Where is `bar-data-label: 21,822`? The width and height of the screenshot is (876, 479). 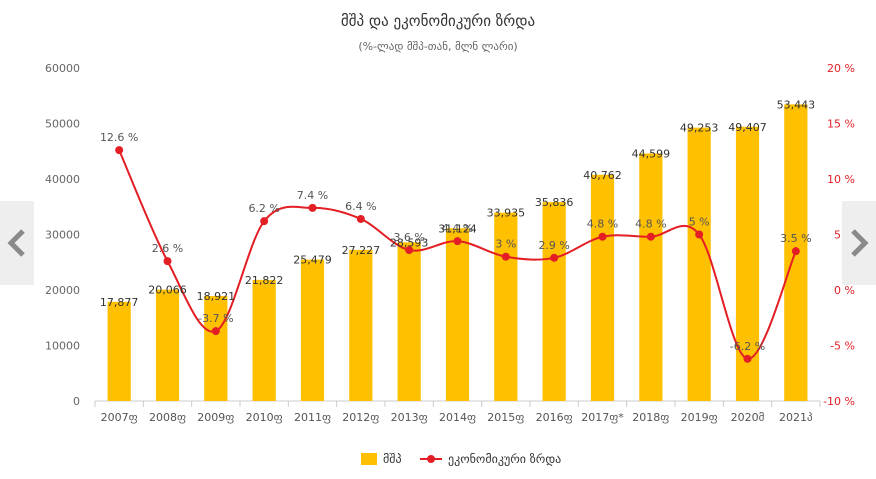
bar-data-label: 21,822 is located at coordinates (264, 280).